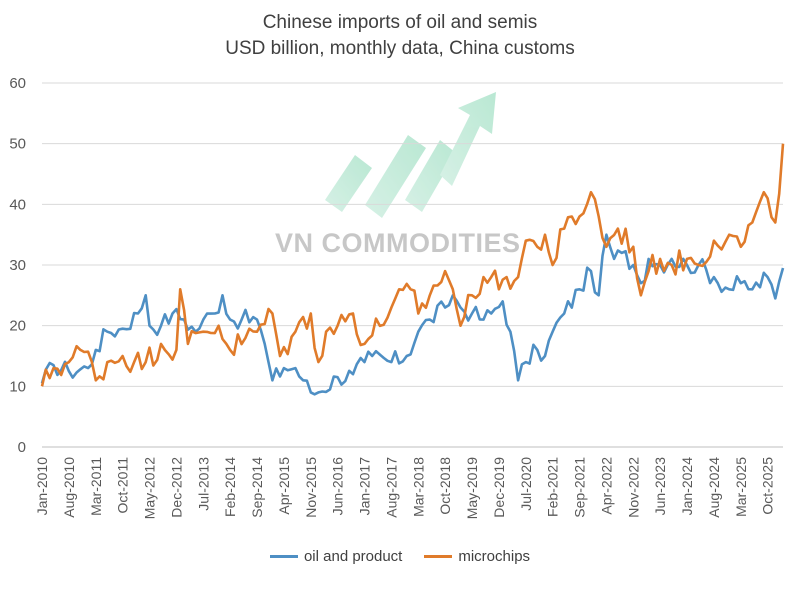  What do you see at coordinates (96, 486) in the screenshot?
I see `x-tick-label: Mar-2011` at bounding box center [96, 486].